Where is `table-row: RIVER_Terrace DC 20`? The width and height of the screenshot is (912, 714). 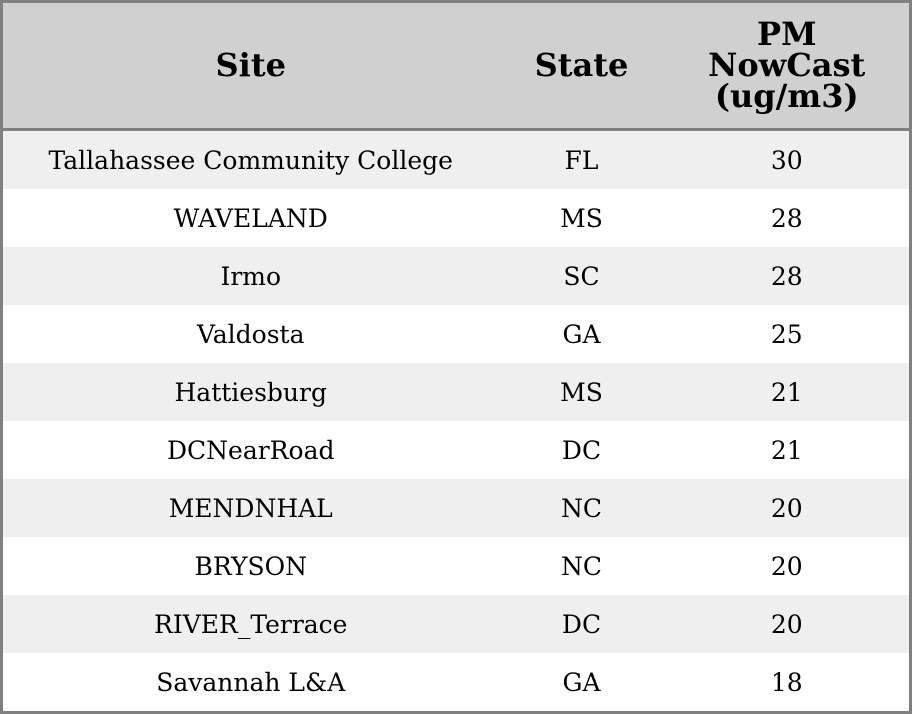
table-row: RIVER_Terrace DC 20 is located at coordinates (456, 624).